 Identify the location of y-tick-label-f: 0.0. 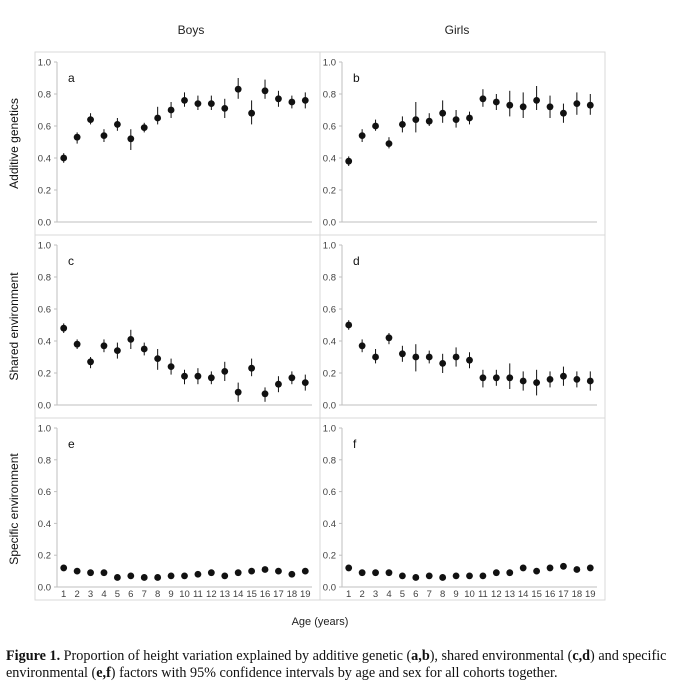
(329, 588).